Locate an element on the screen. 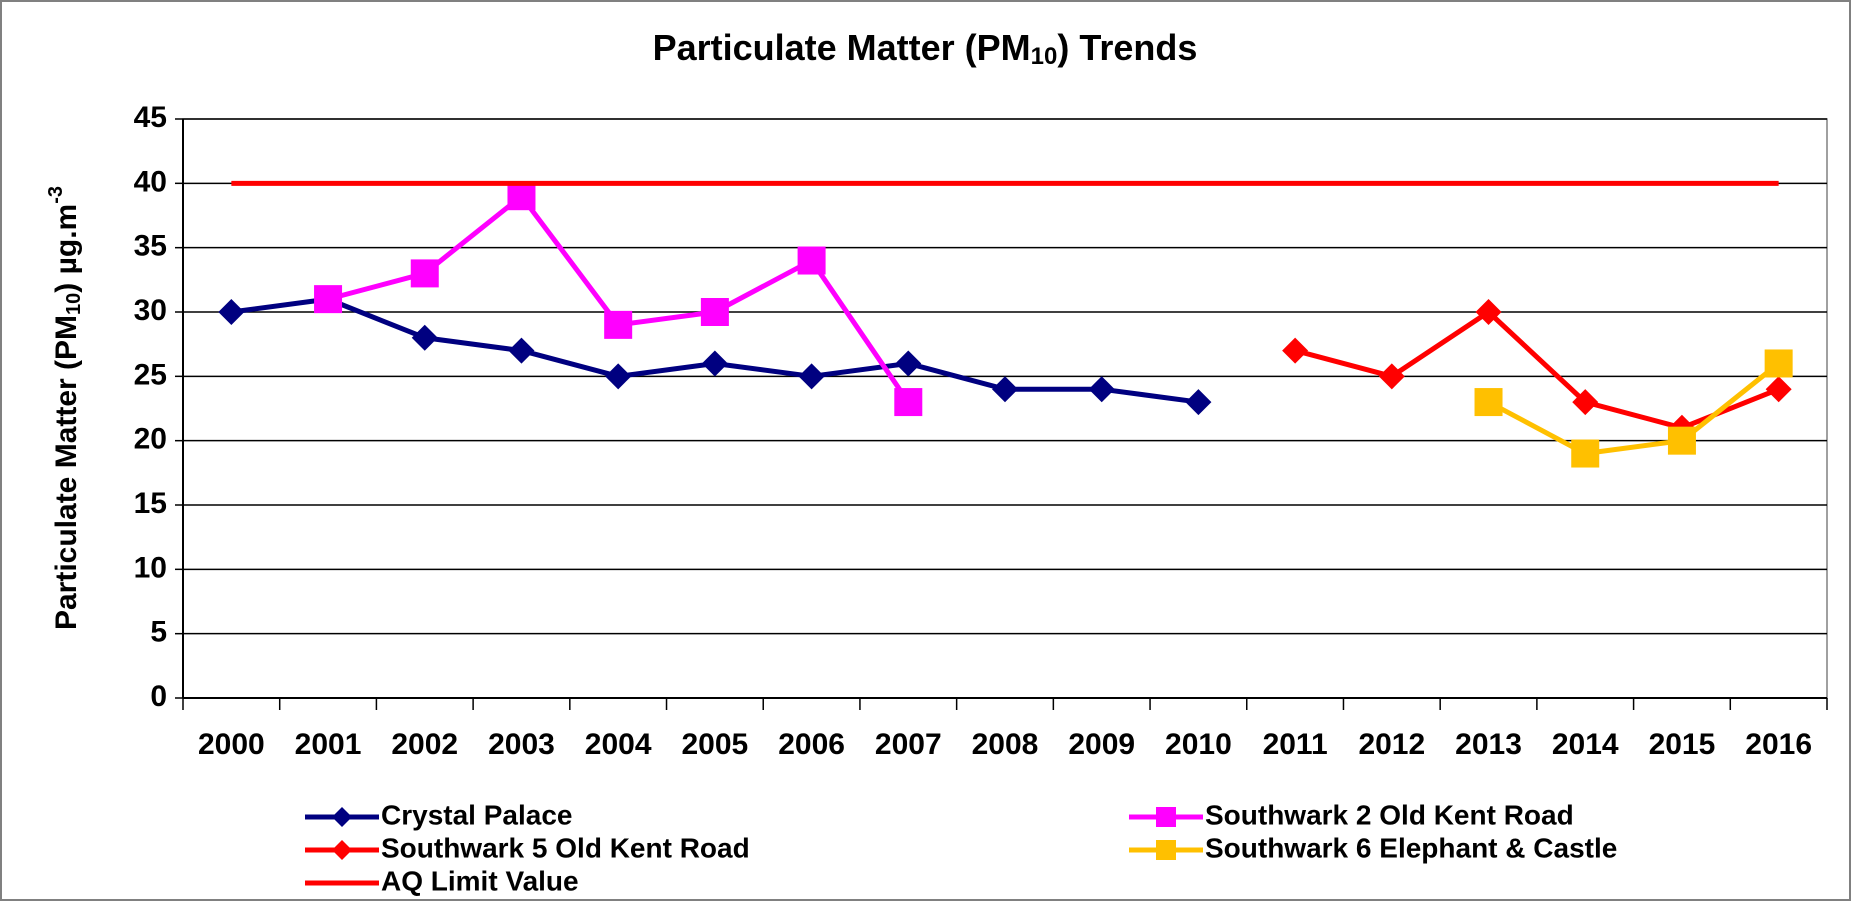  x-tick-label: 2010 is located at coordinates (1198, 744).